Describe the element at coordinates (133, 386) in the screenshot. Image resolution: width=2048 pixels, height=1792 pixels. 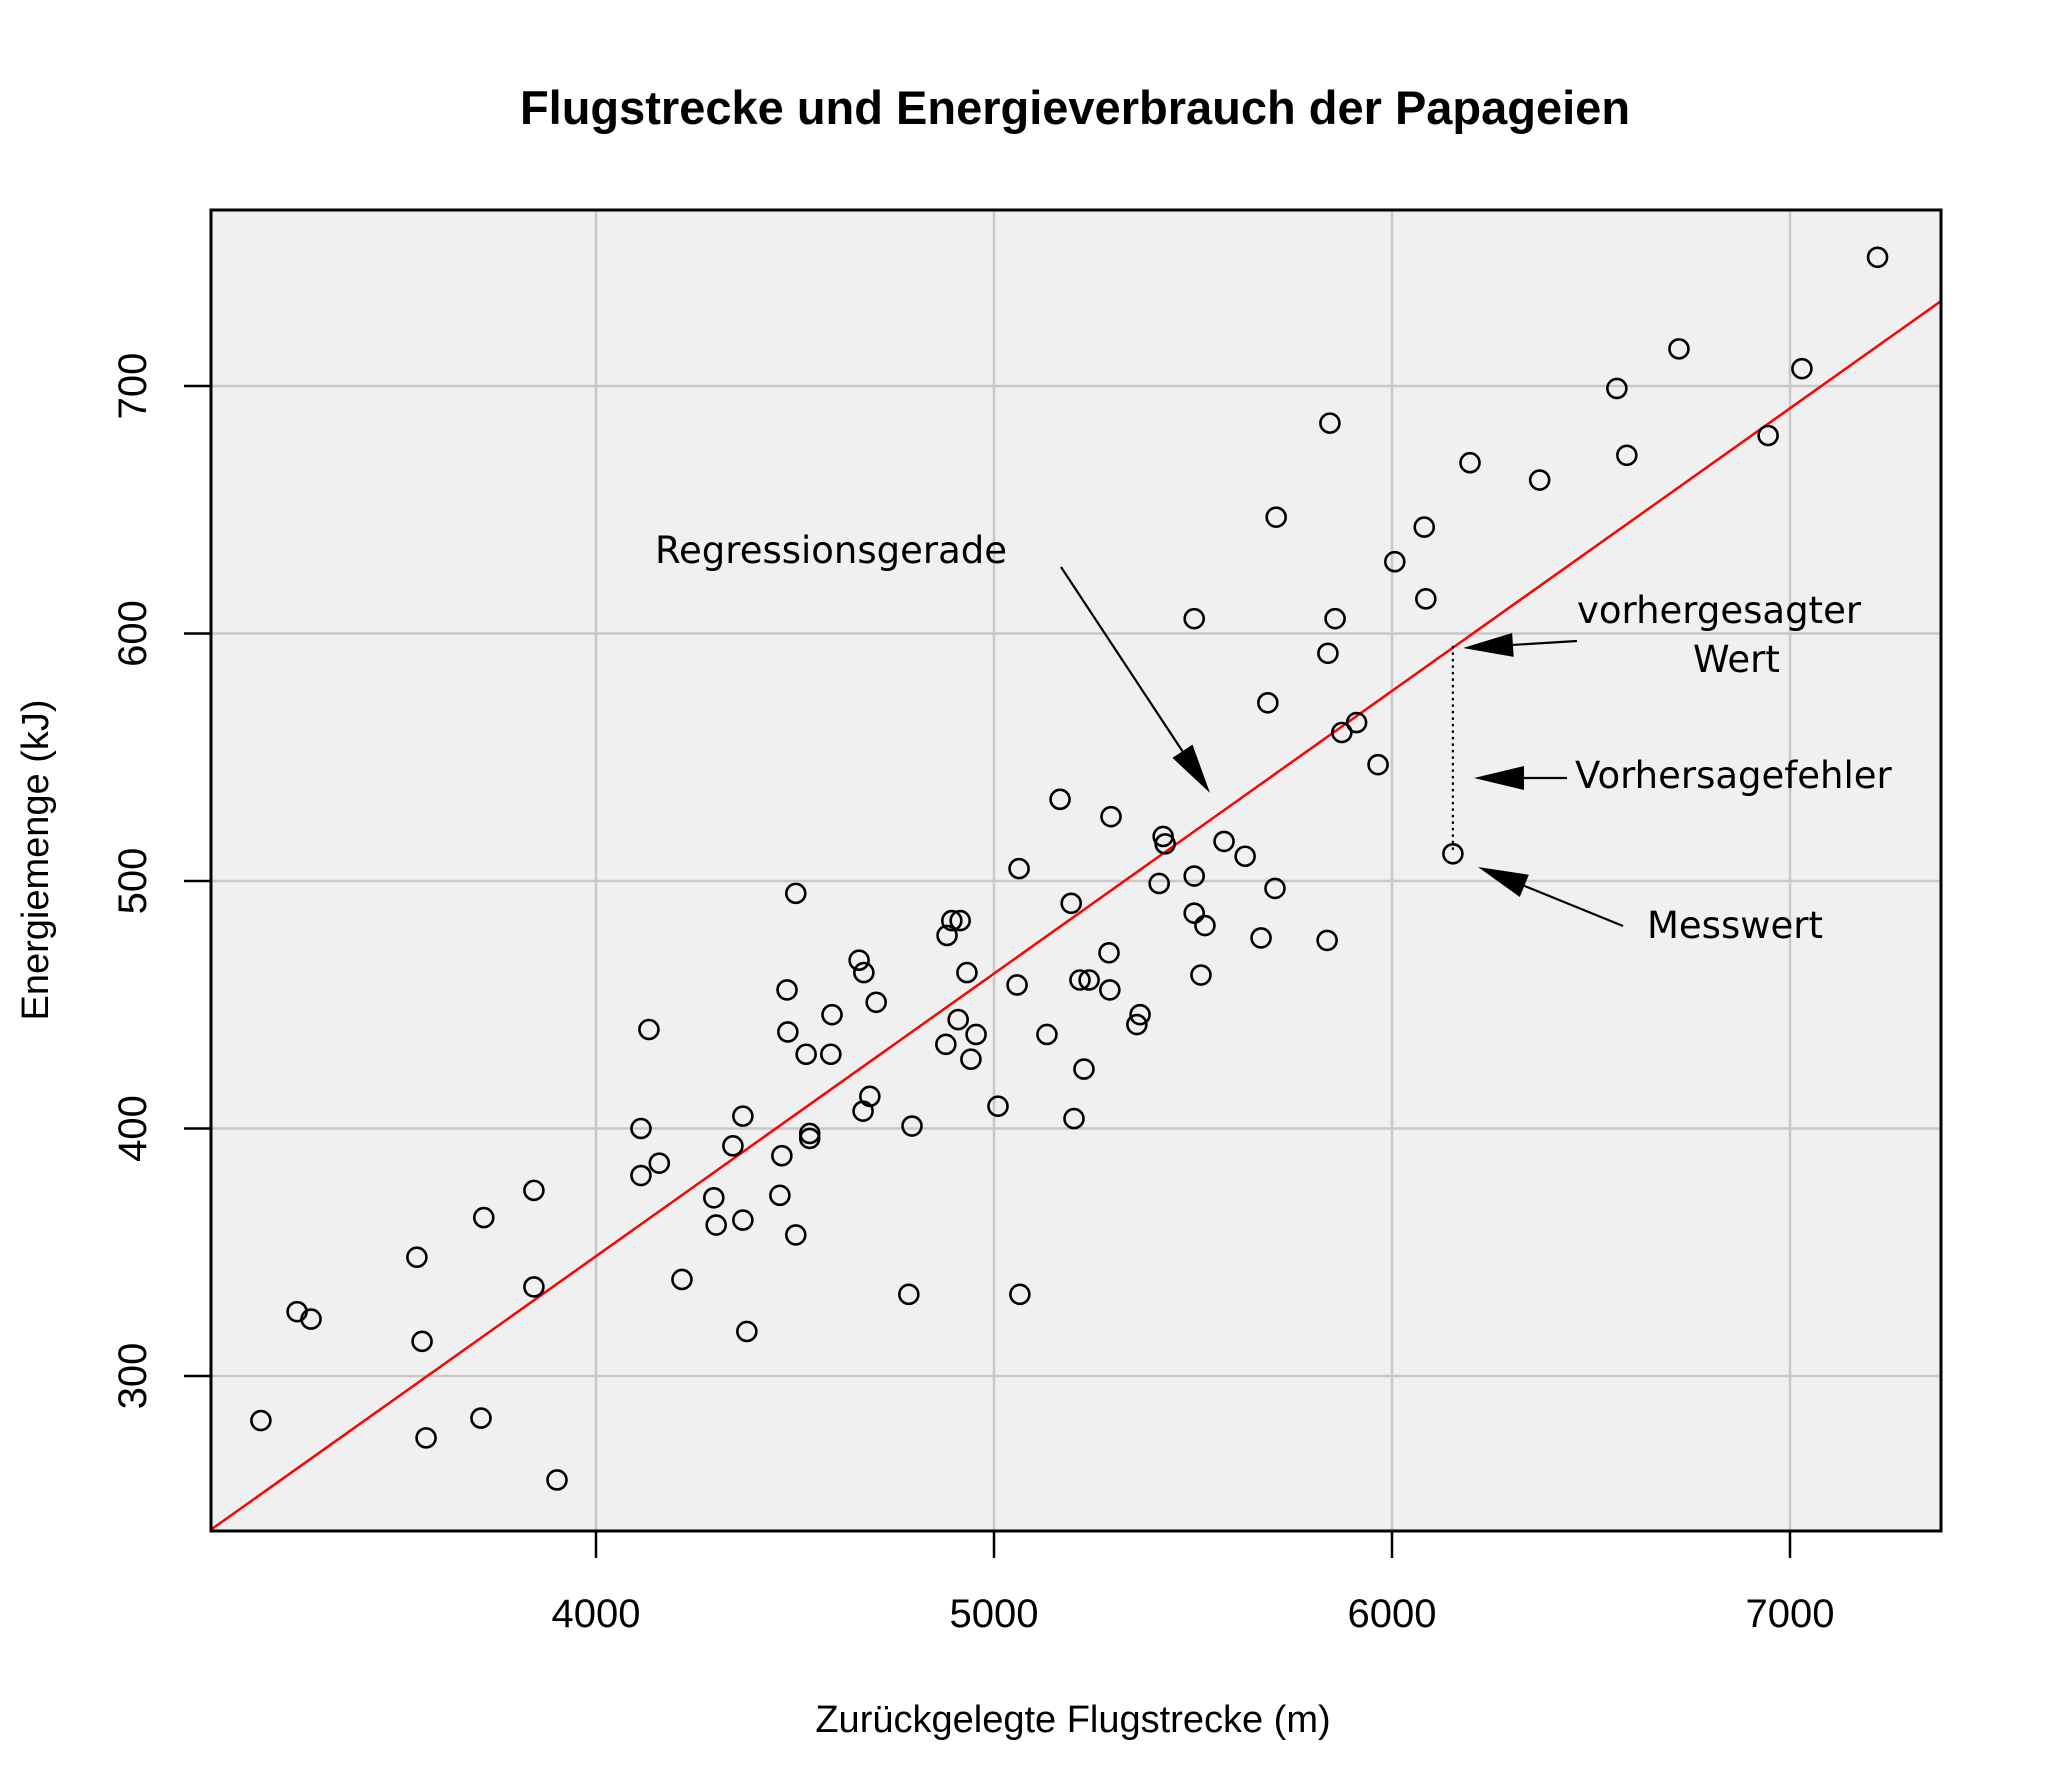
I see `y-tick-label: 700` at that location.